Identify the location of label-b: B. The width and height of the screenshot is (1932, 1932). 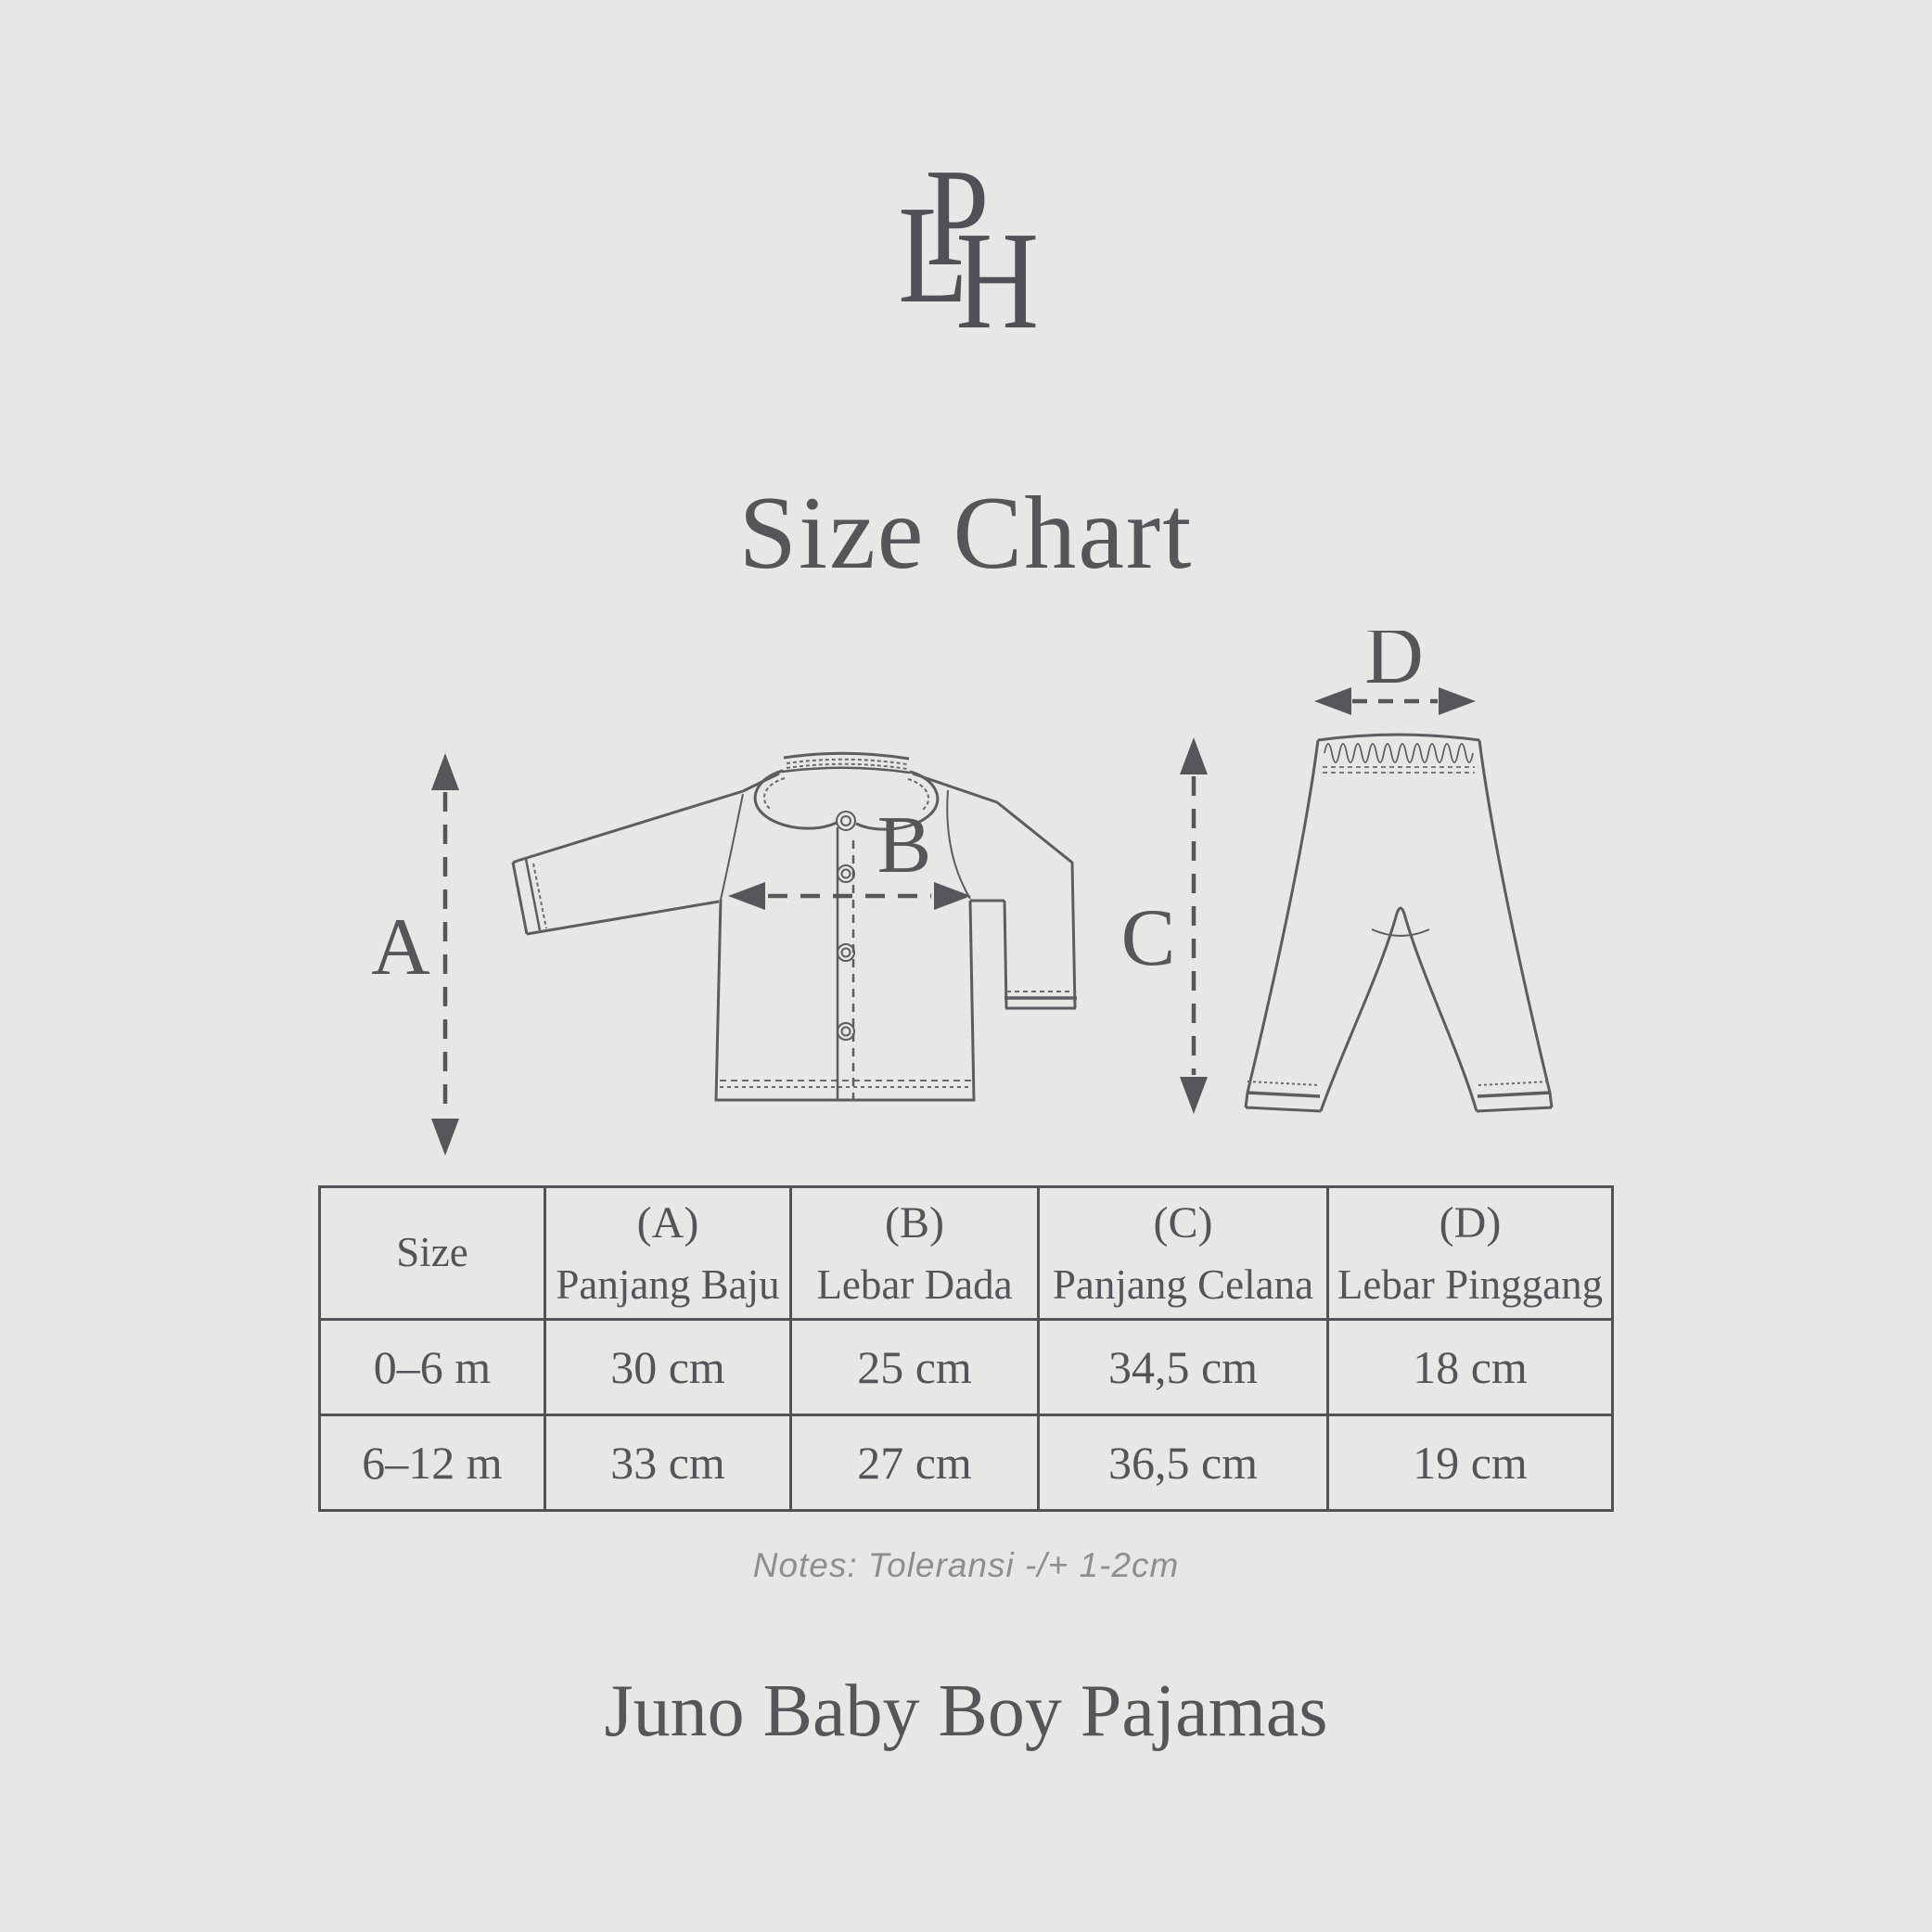
(904, 845).